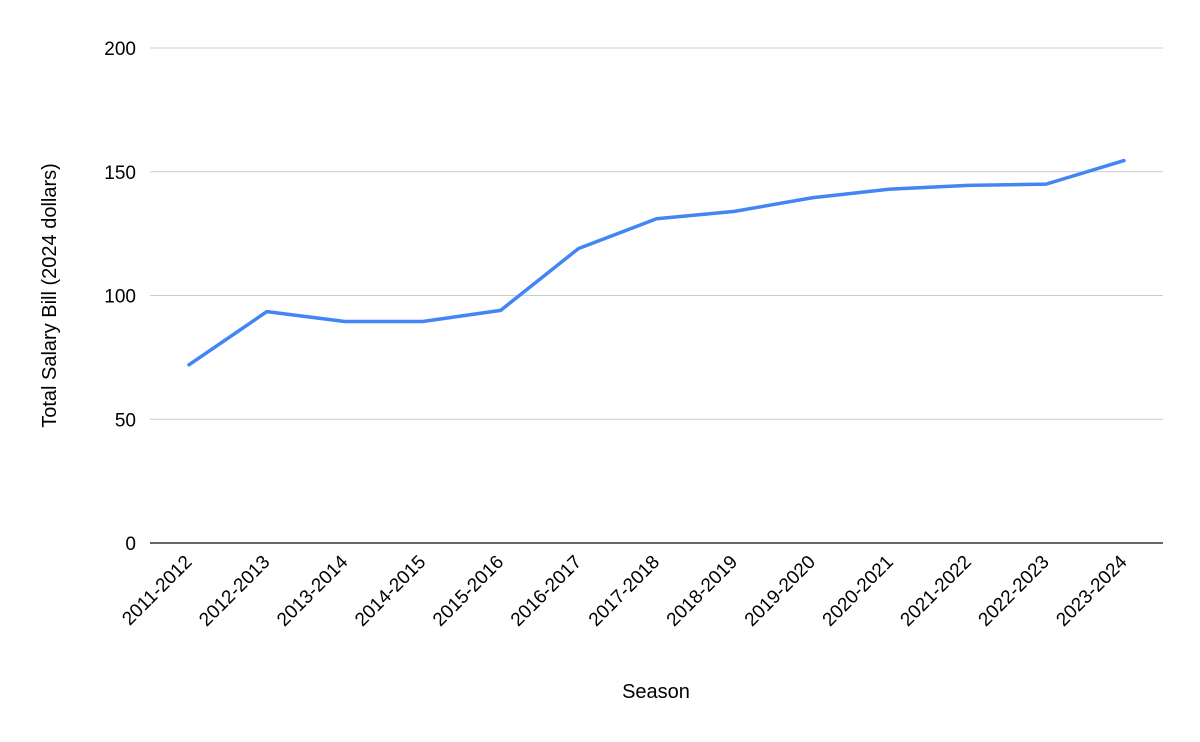 The image size is (1200, 742). I want to click on x-tick-label: 2012-2013, so click(234, 591).